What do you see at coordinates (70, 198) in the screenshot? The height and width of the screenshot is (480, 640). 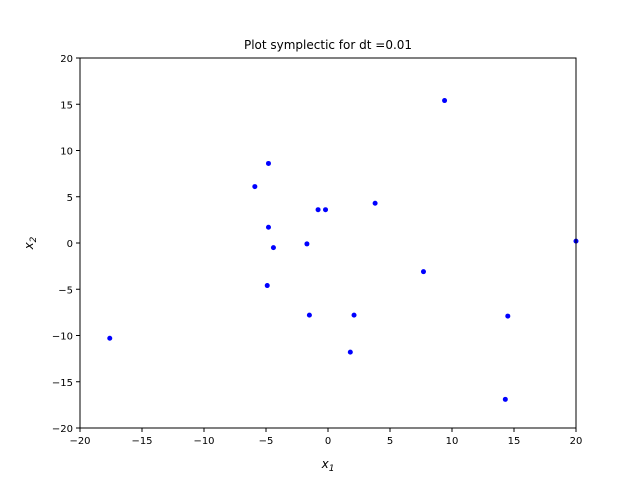 I see `y-tick-label: 5` at bounding box center [70, 198].